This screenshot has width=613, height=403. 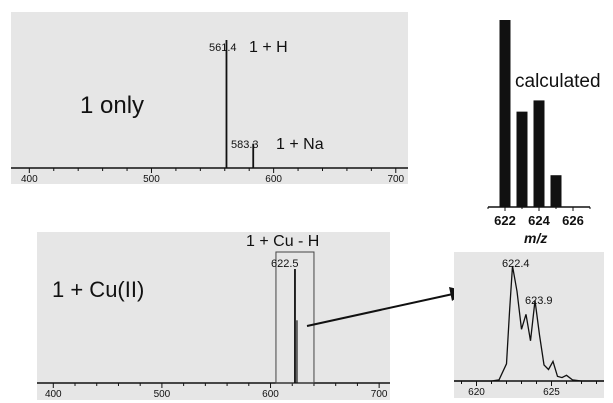 What do you see at coordinates (551, 392) in the screenshot?
I see `zoom-tick-label: 625` at bounding box center [551, 392].